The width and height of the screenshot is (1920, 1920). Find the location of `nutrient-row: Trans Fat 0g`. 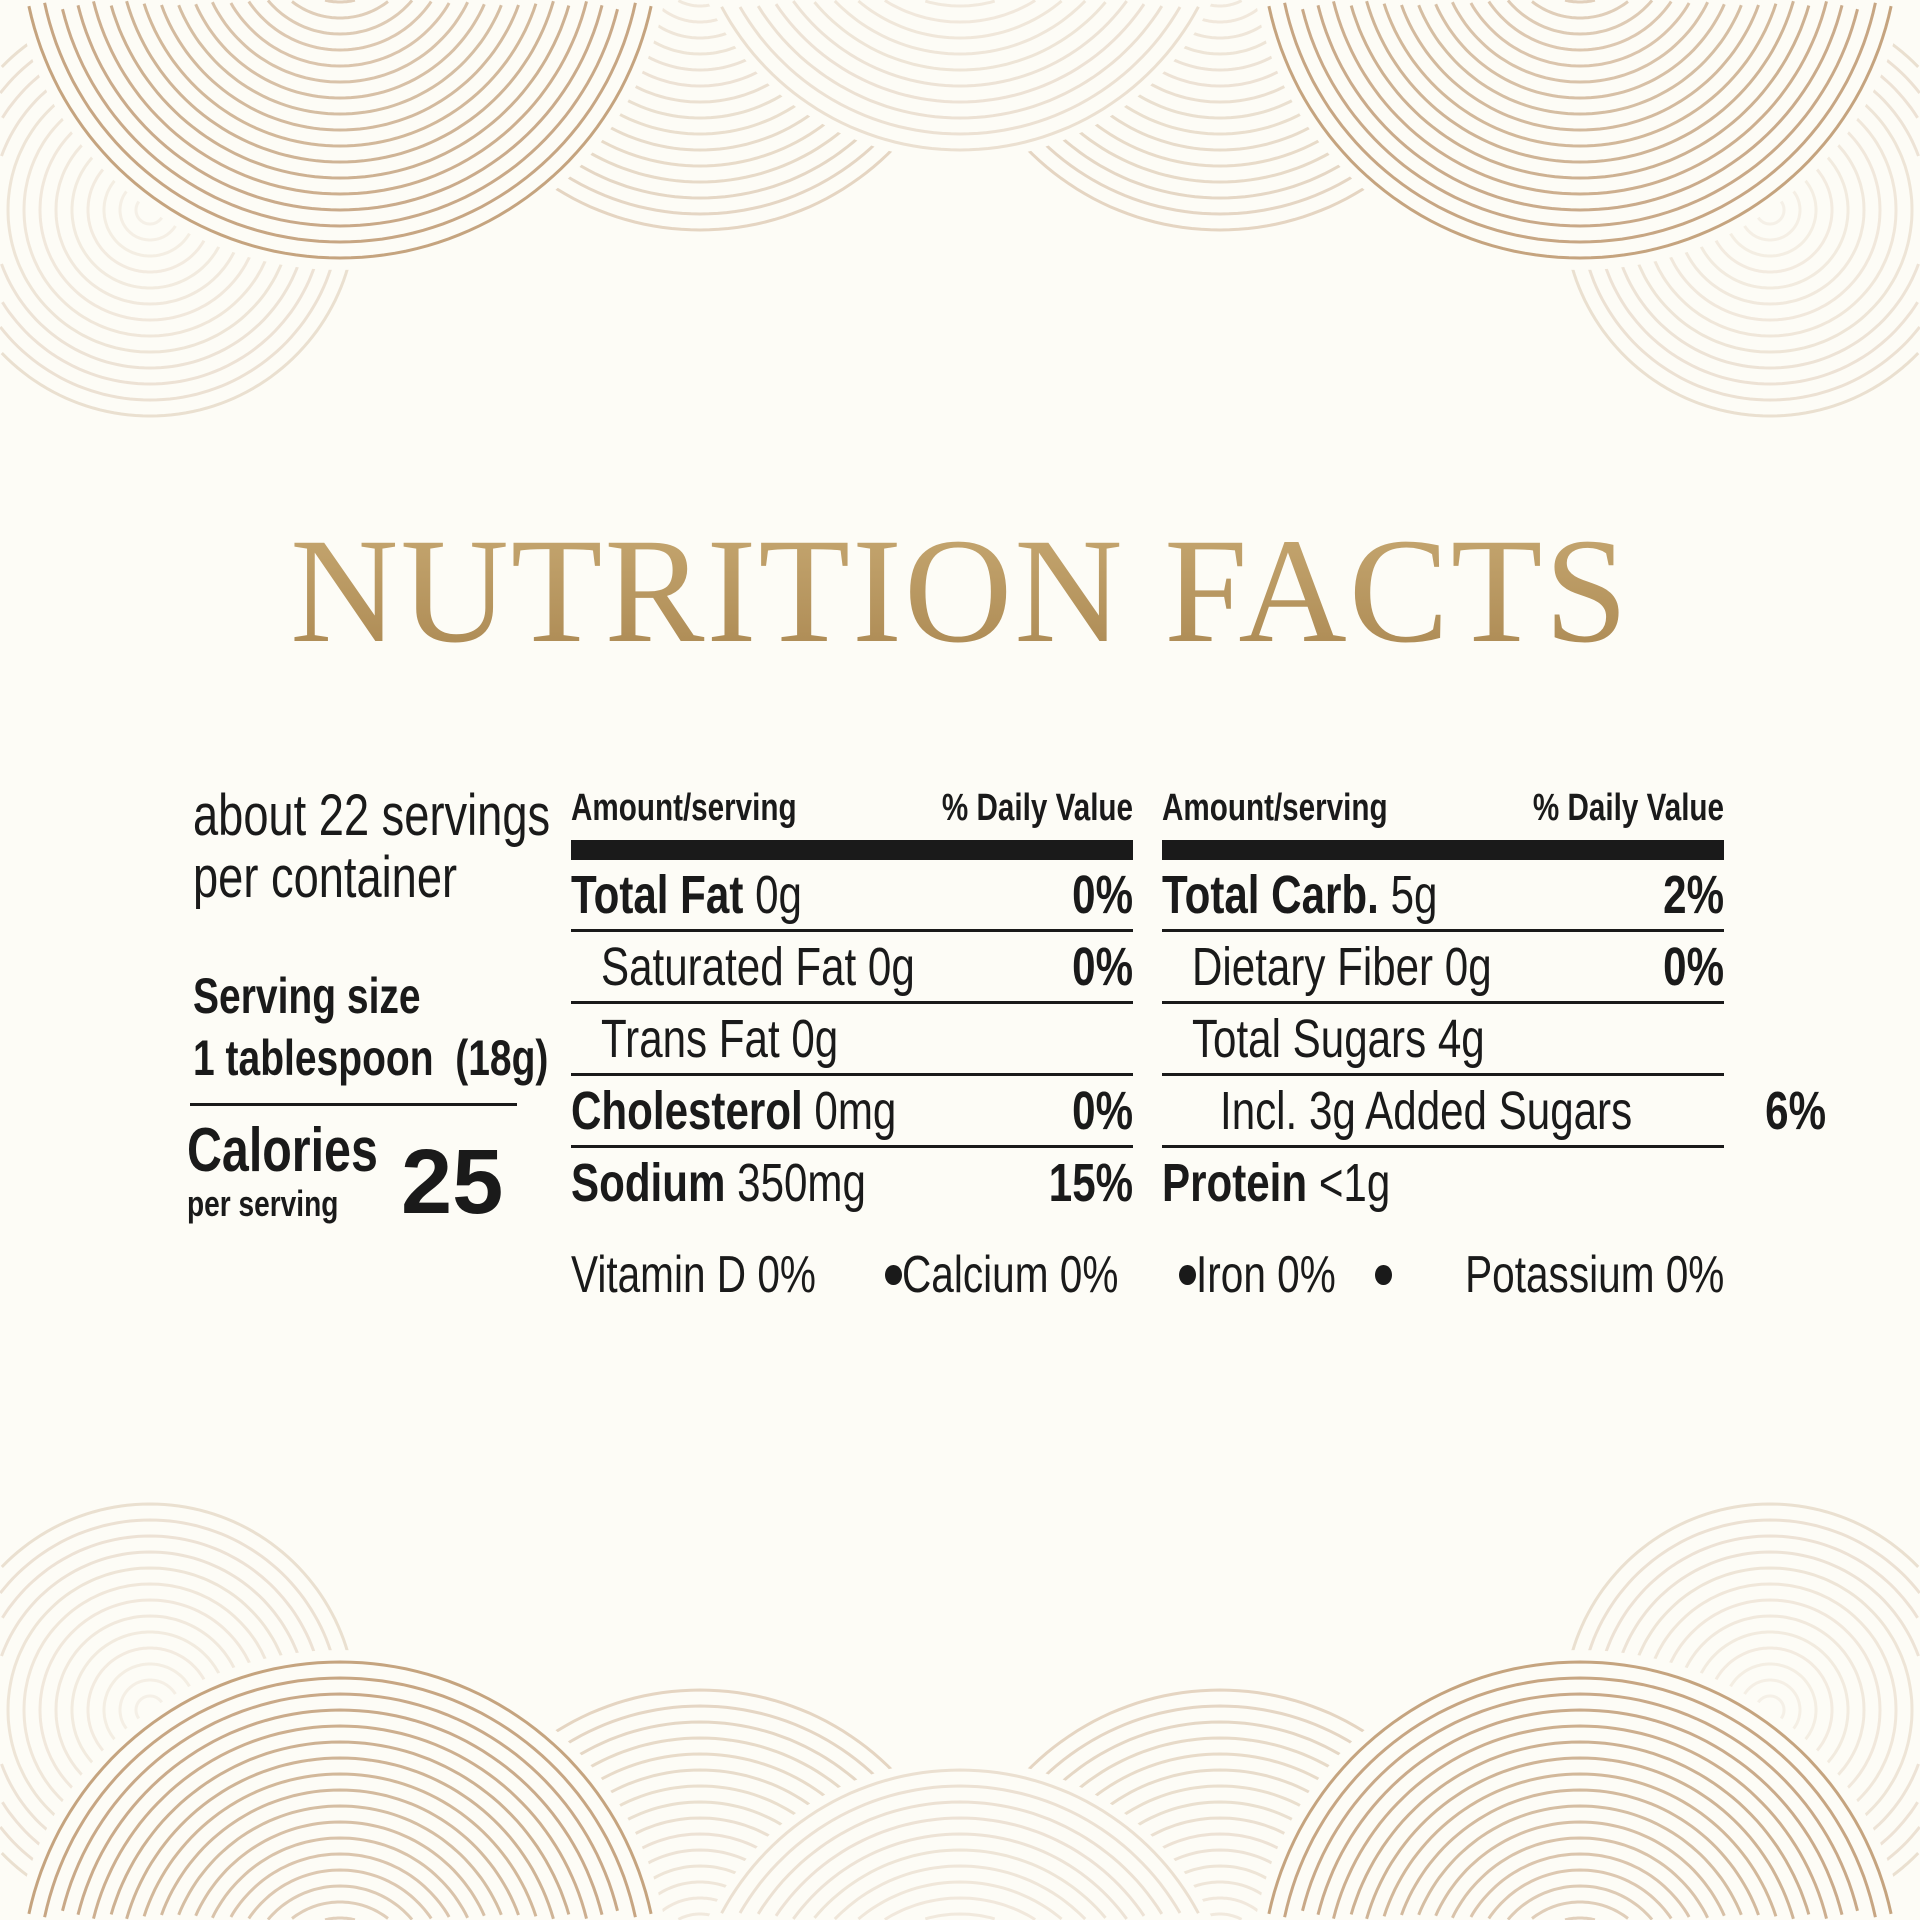

nutrient-row: Trans Fat 0g is located at coordinates (852, 1040).